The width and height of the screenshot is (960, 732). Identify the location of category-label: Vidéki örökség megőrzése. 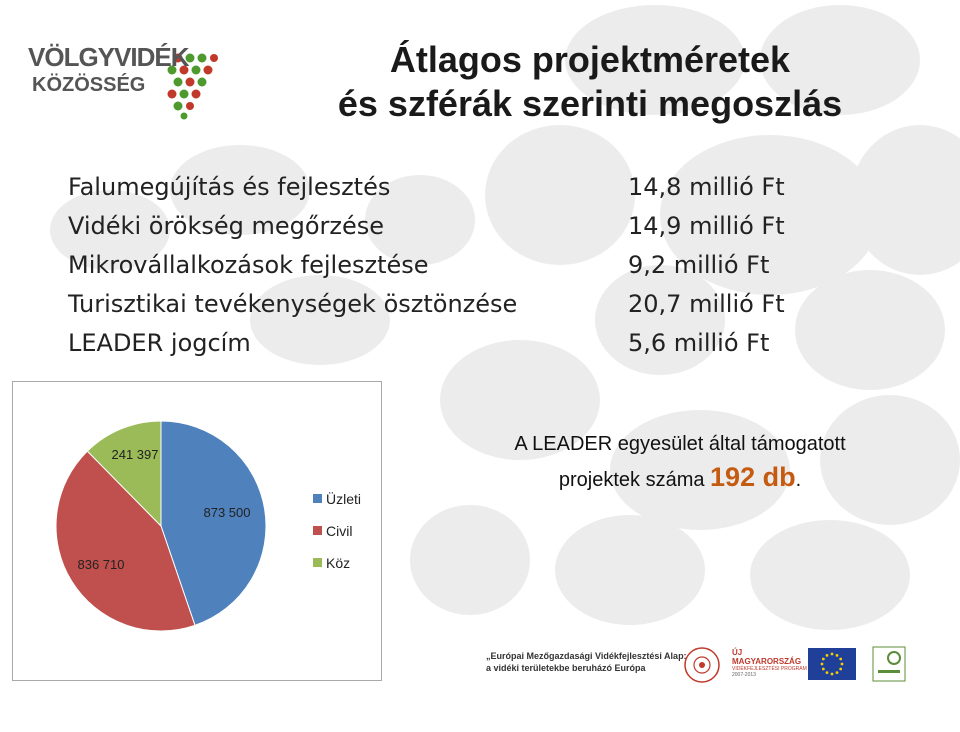
(226, 226).